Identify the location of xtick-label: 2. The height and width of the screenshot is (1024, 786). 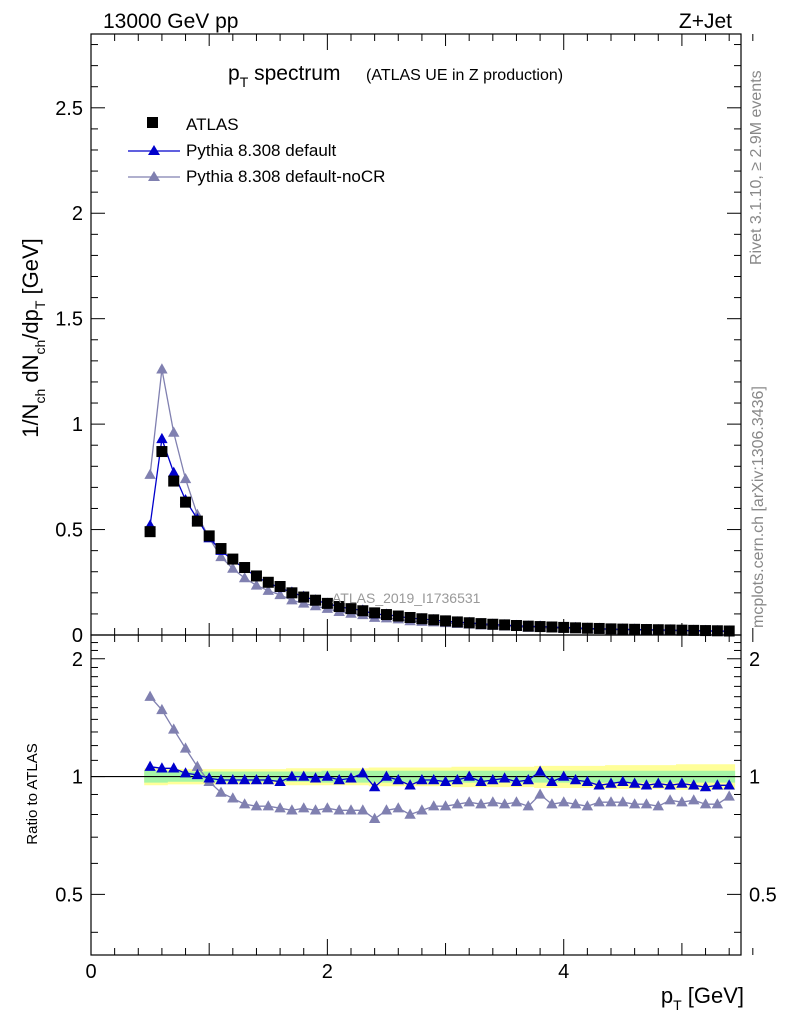
(327, 972).